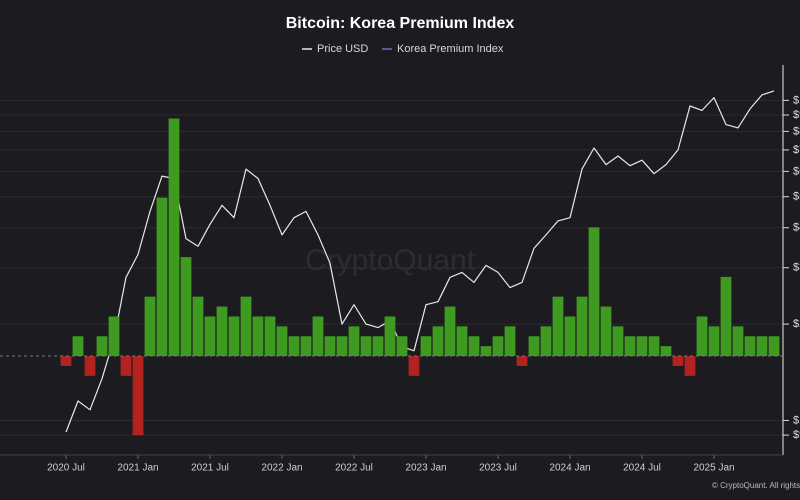 The height and width of the screenshot is (500, 800). Describe the element at coordinates (498, 468) in the screenshot. I see `x-tick-label: 2023 Jul` at that location.